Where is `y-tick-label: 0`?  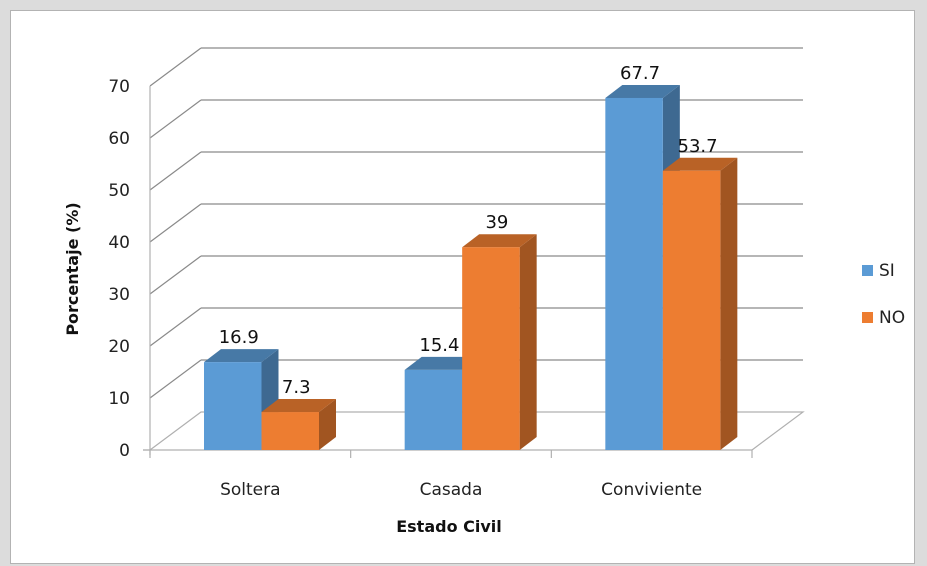 y-tick-label: 0 is located at coordinates (124, 451).